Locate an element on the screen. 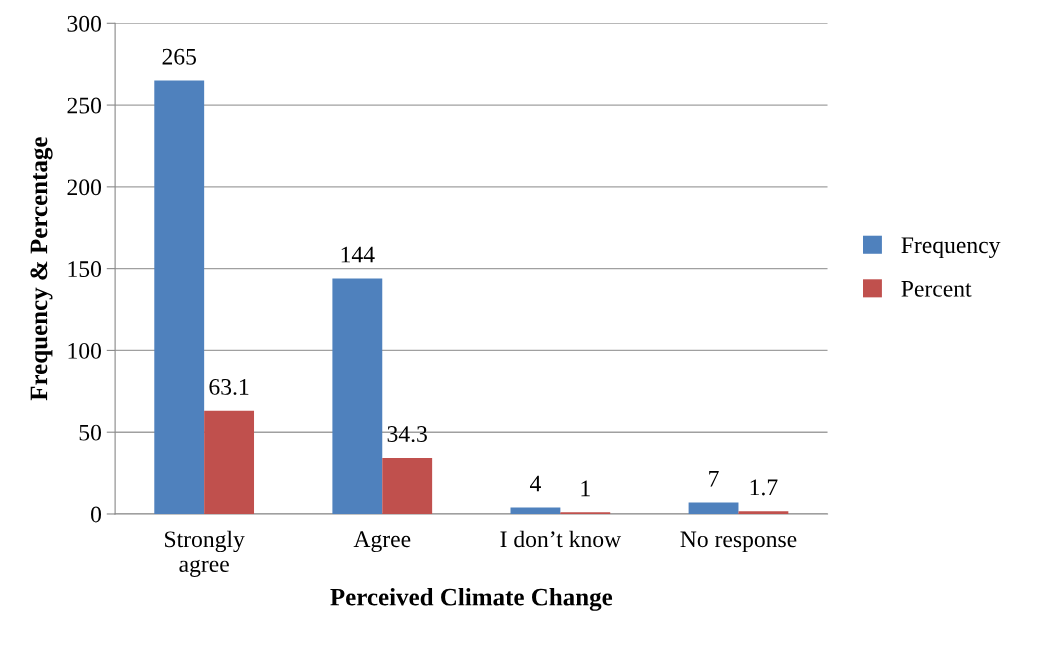 Image resolution: width=1037 pixels, height=647 pixels. x-tick-label: Agree is located at coordinates (382, 542).